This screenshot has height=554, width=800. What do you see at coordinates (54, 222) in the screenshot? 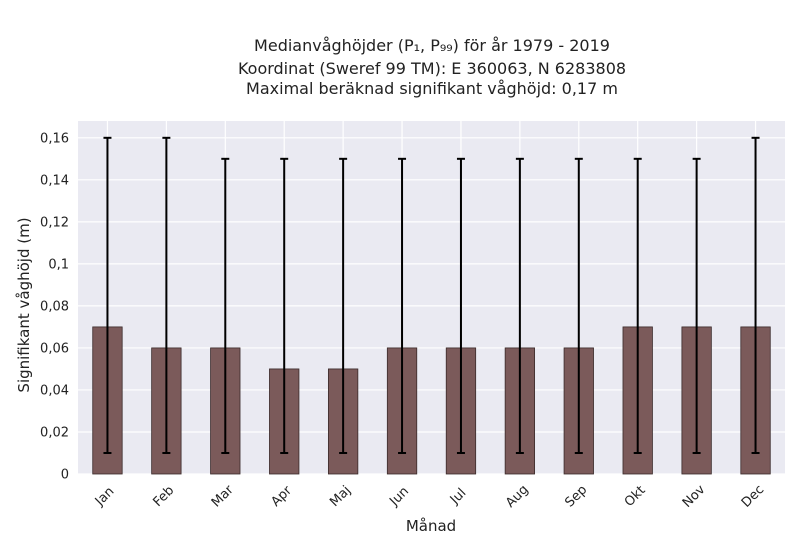
I see `y-tick-label: 0,12` at bounding box center [54, 222].